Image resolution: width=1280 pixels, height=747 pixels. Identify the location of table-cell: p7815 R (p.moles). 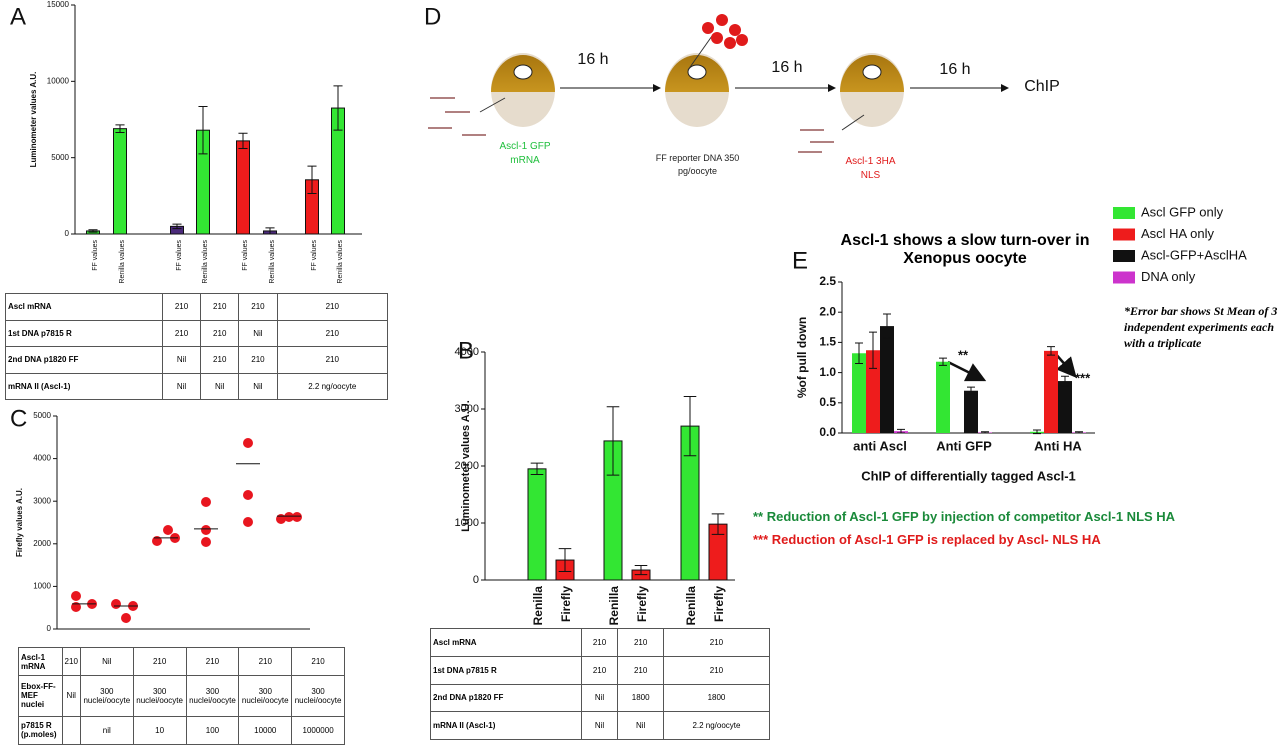
(40, 730).